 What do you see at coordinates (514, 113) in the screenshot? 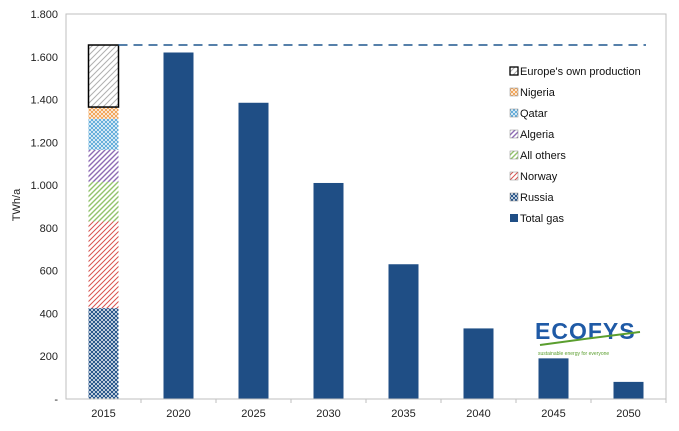
I see `legend-swatch-qatar` at bounding box center [514, 113].